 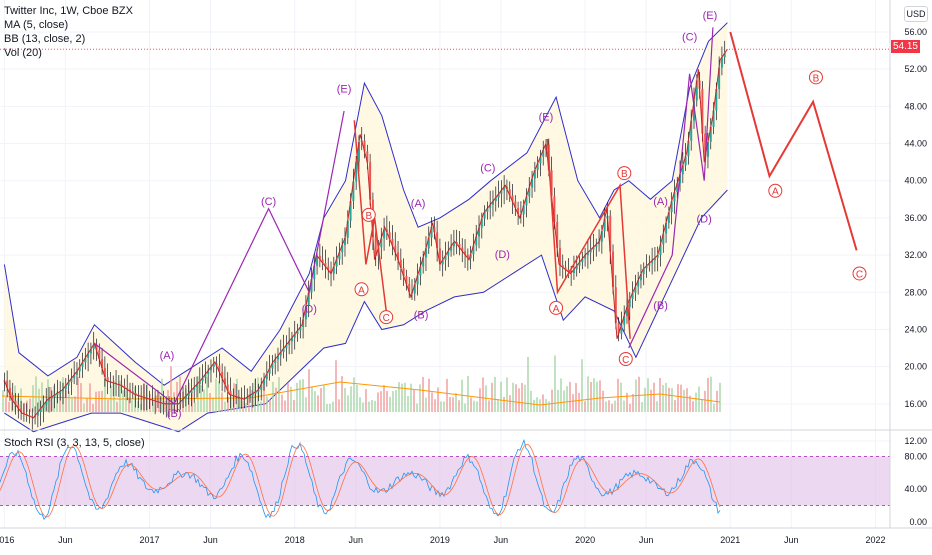 What do you see at coordinates (915, 181) in the screenshot?
I see `price-axis-label: 40.00` at bounding box center [915, 181].